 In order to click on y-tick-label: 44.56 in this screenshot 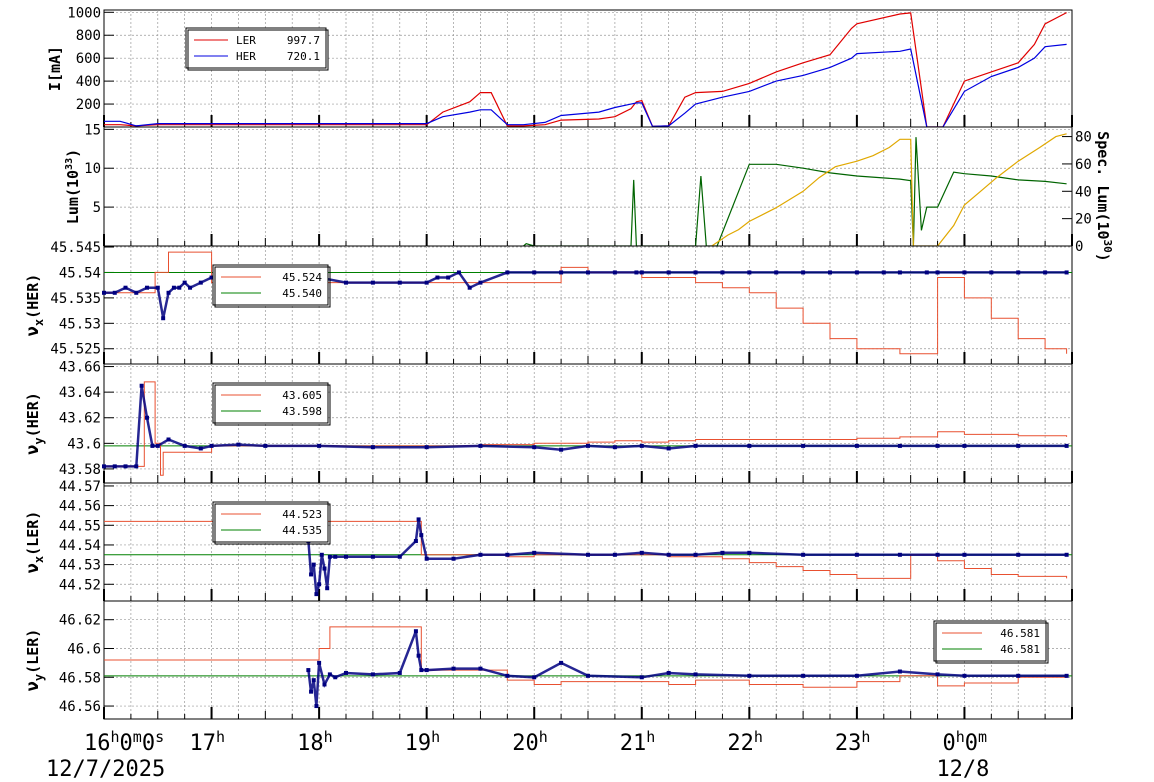, I will do `click(80, 507)`.